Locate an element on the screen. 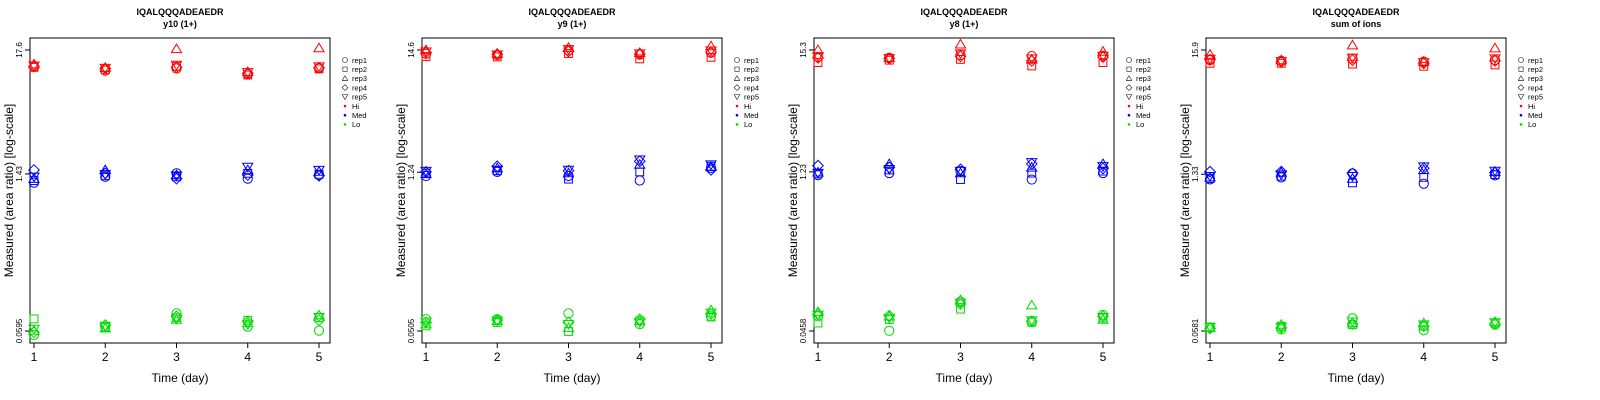 This screenshot has height=400, width=1600. legend-entry: Med is located at coordinates (1143, 115).